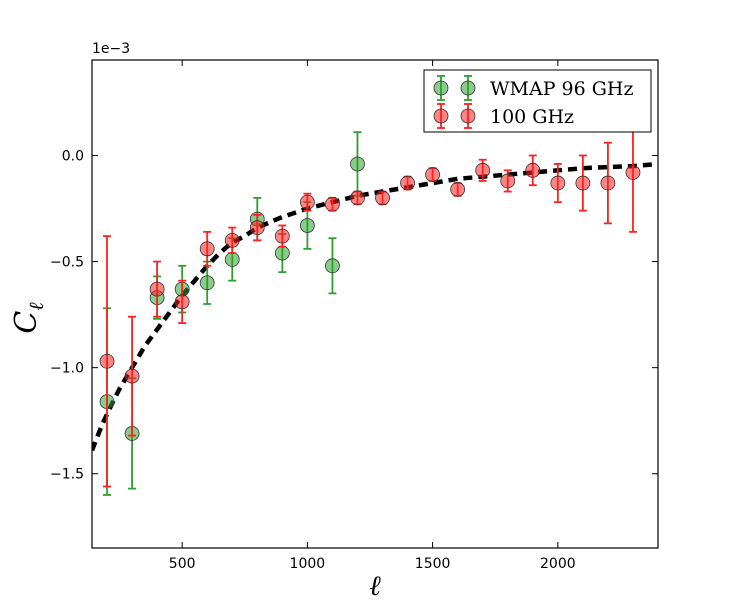 Image resolution: width=732 pixels, height=613 pixels. I want to click on y-axis-label: Cℓ, so click(28, 318).